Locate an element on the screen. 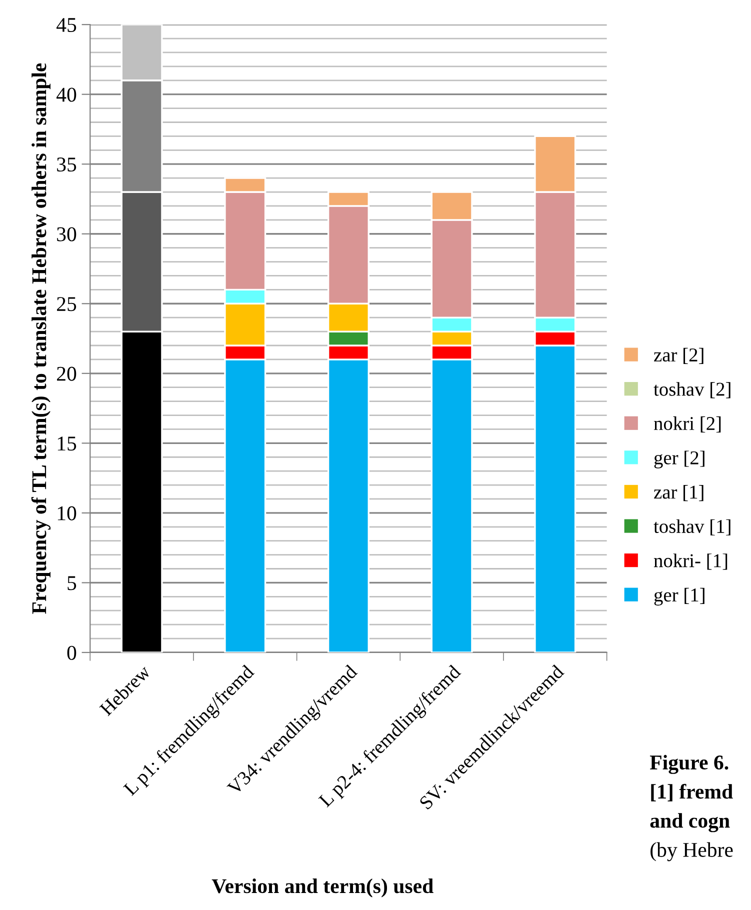  caption: Figure 6. is located at coordinates (689, 764).